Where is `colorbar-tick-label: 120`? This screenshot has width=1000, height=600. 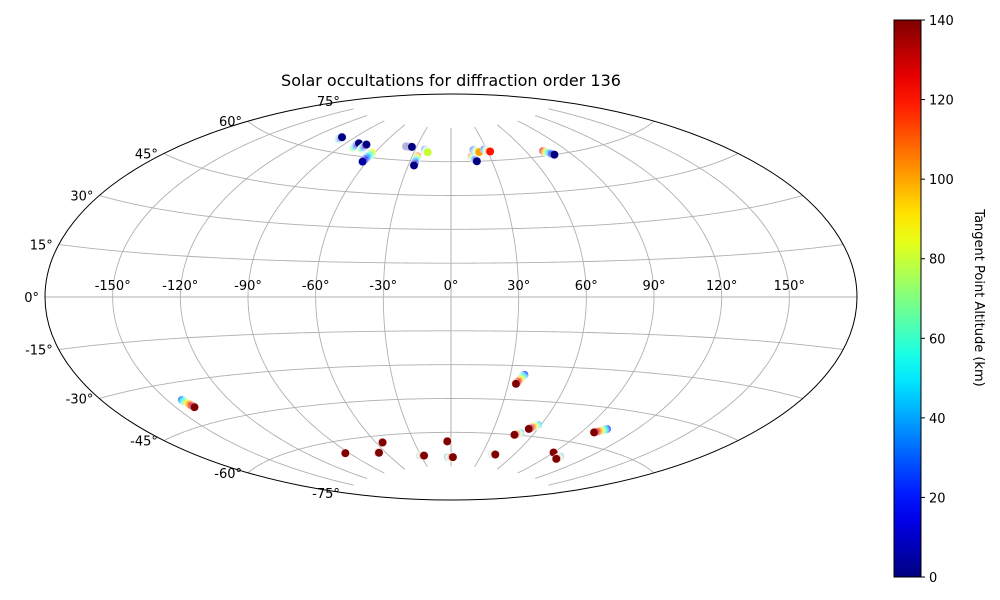 colorbar-tick-label: 120 is located at coordinates (941, 101).